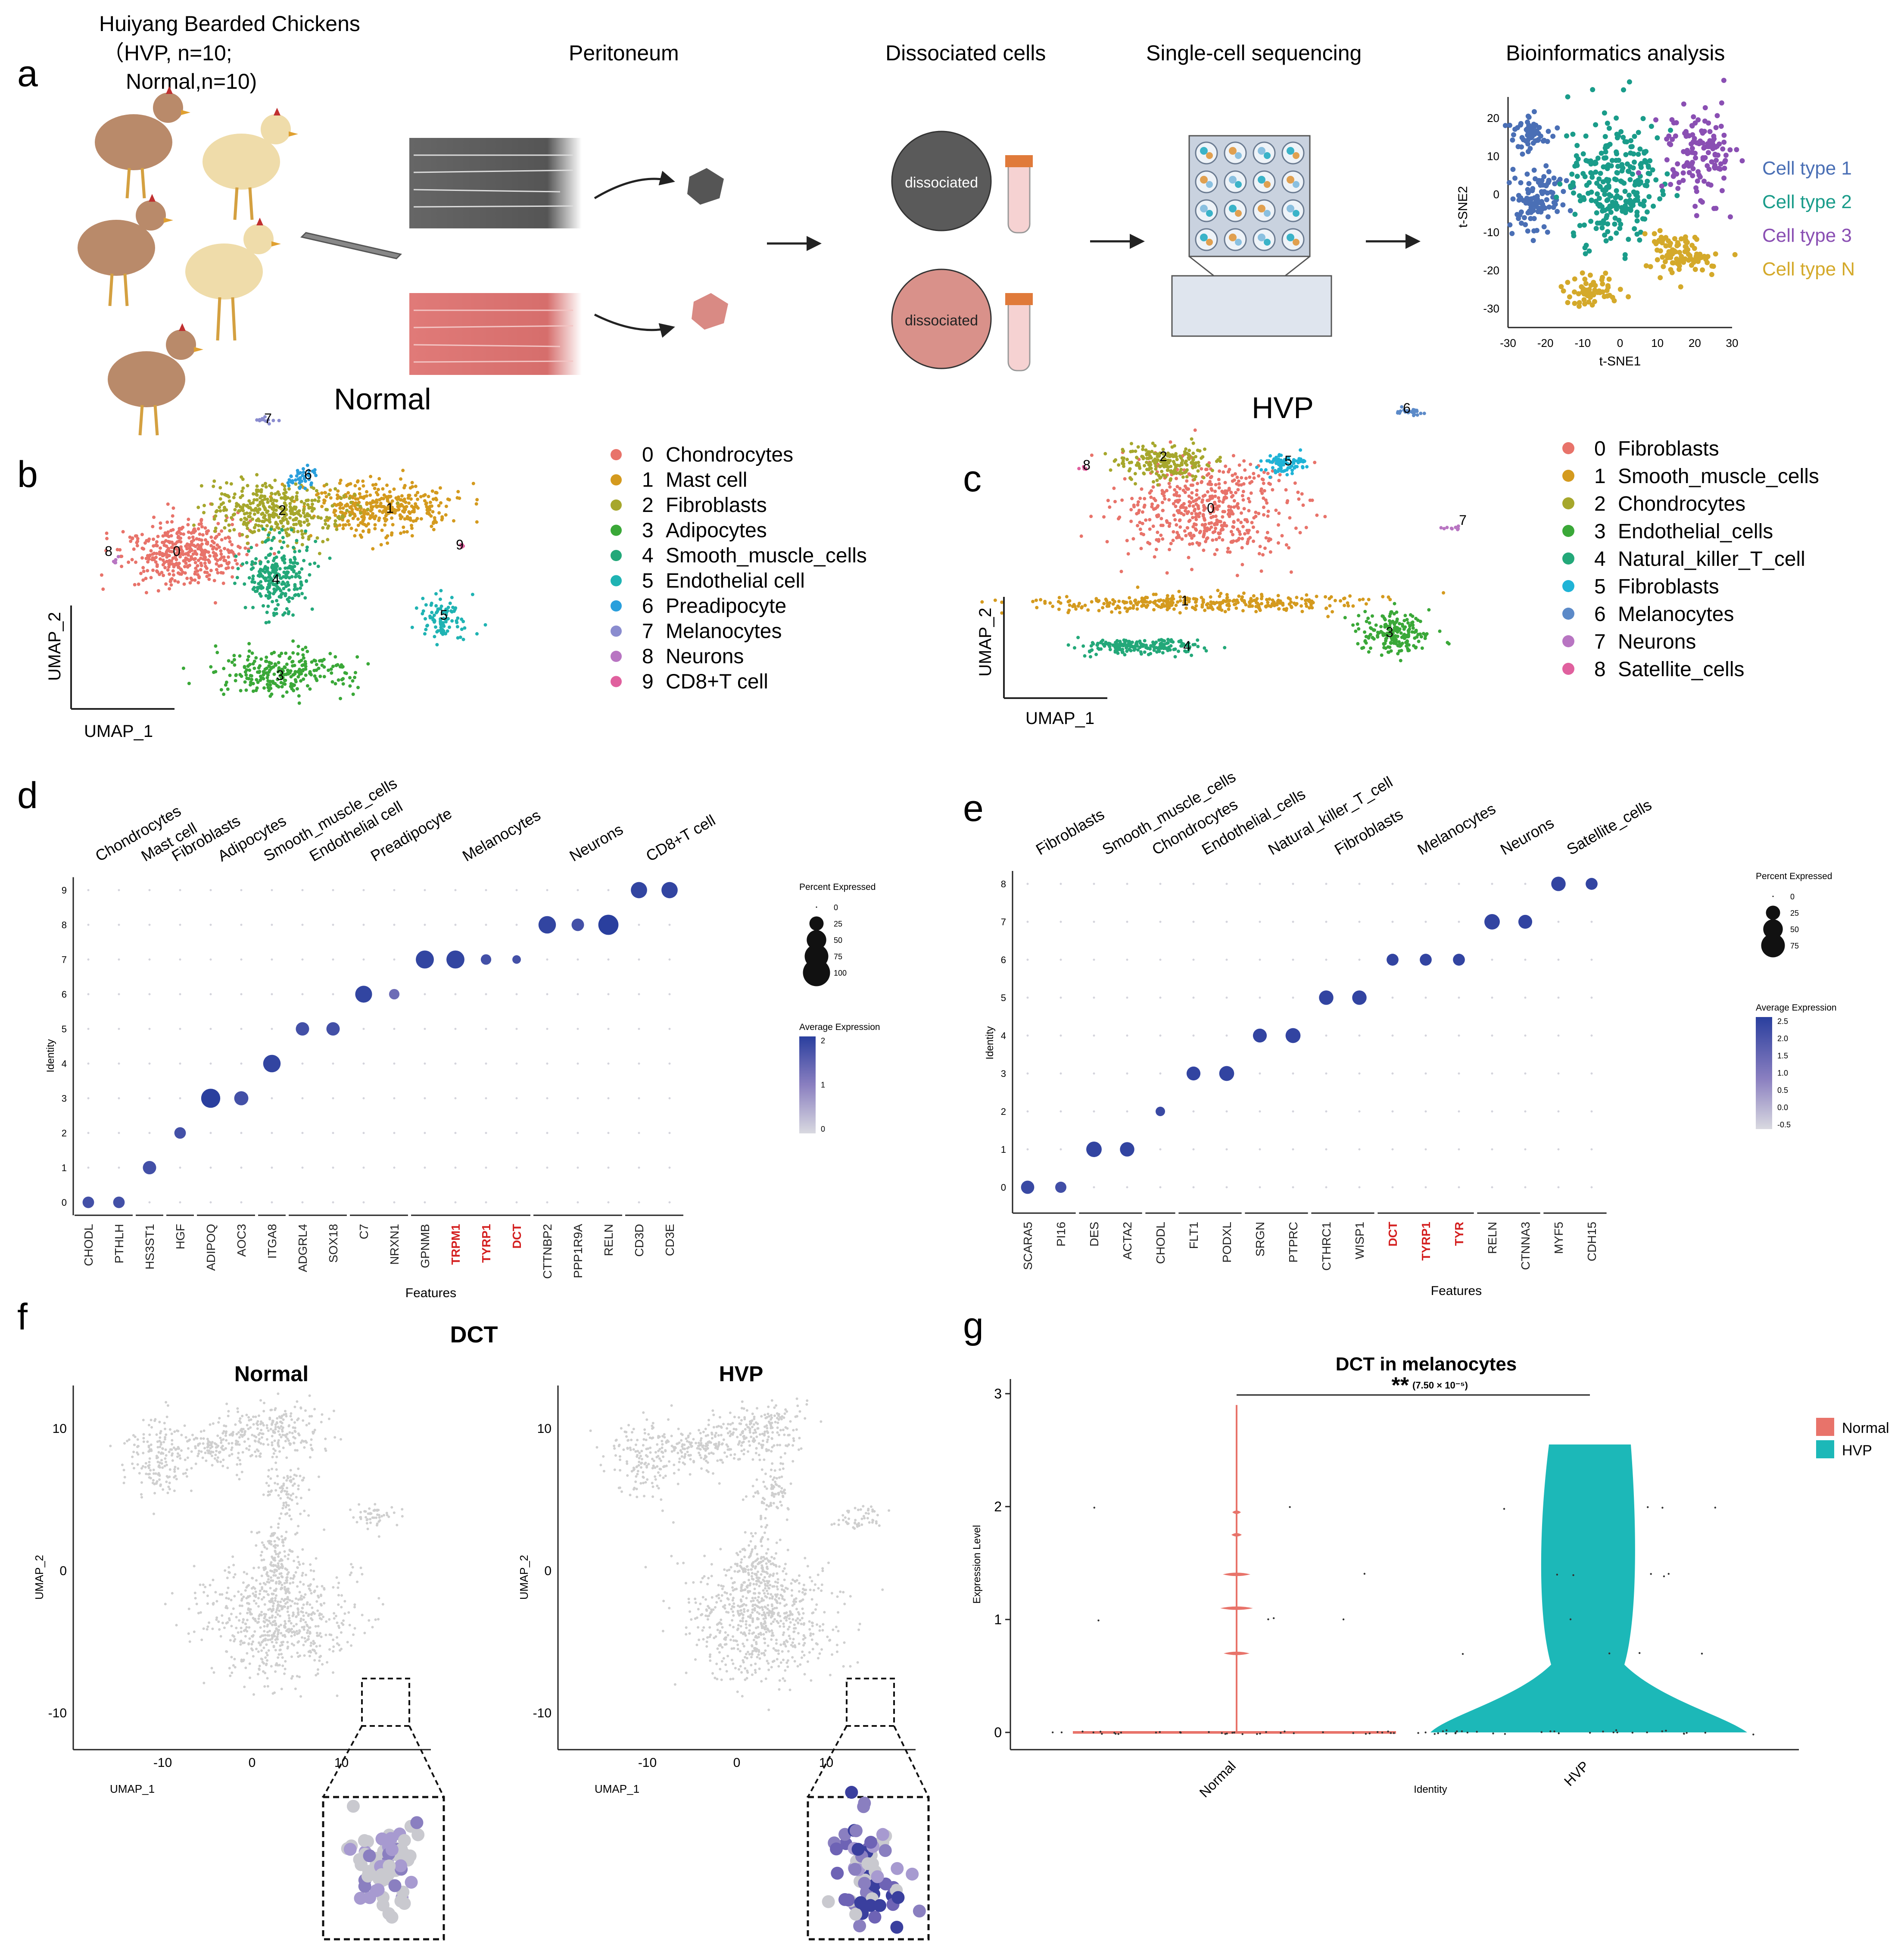 The image size is (1904, 1944). I want to click on umap-c-cluster-label: 5, so click(1288, 460).